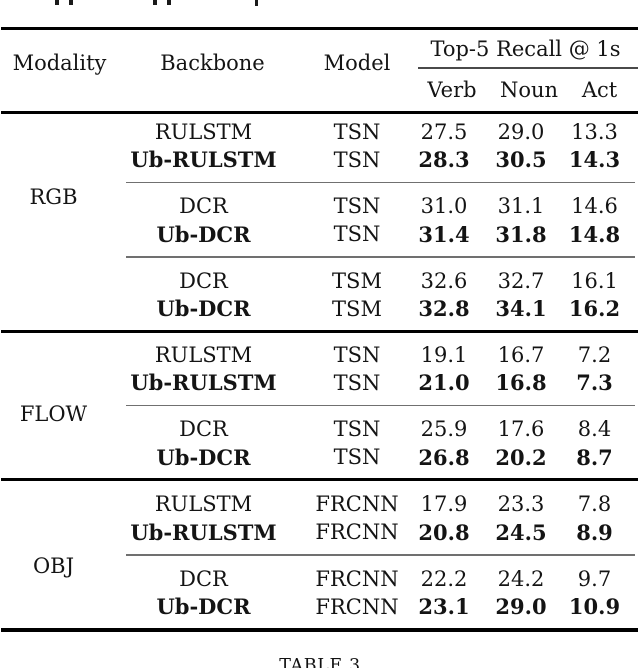  I want to click on verb-value: 25.9, so click(444, 429).